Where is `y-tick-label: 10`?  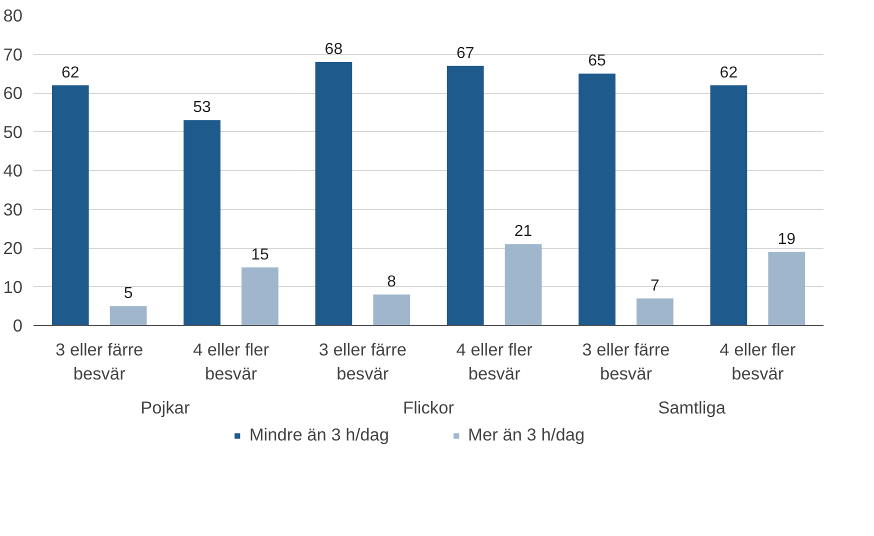 y-tick-label: 10 is located at coordinates (13, 286).